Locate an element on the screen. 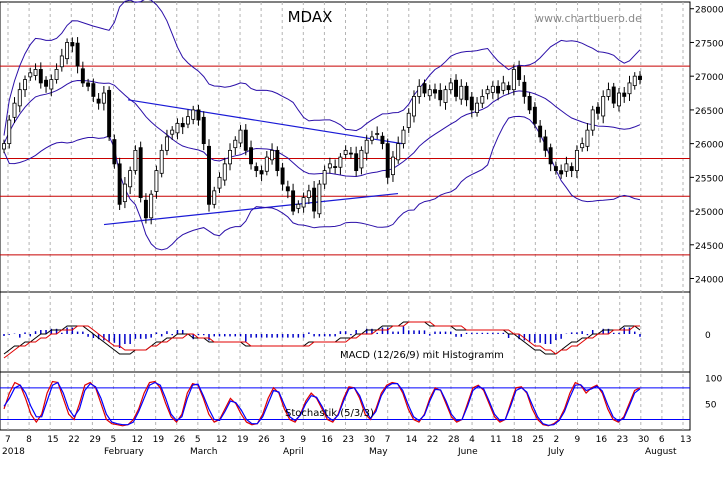 Image resolution: width=723 pixels, height=479 pixels. x-tick-label: 26 is located at coordinates (180, 440).